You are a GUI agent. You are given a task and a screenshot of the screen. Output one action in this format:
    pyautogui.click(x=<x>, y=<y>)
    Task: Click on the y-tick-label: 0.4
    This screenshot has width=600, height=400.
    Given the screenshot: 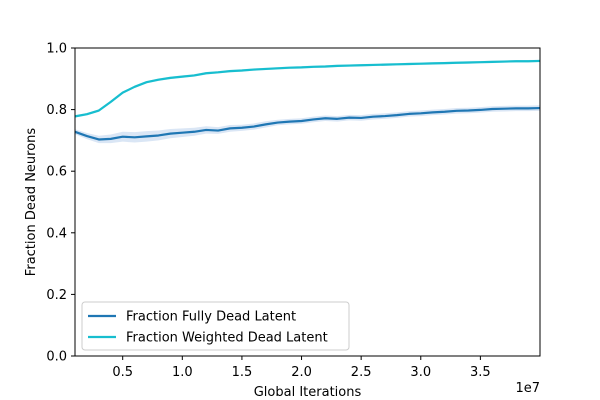 What is the action you would take?
    pyautogui.click(x=56, y=233)
    